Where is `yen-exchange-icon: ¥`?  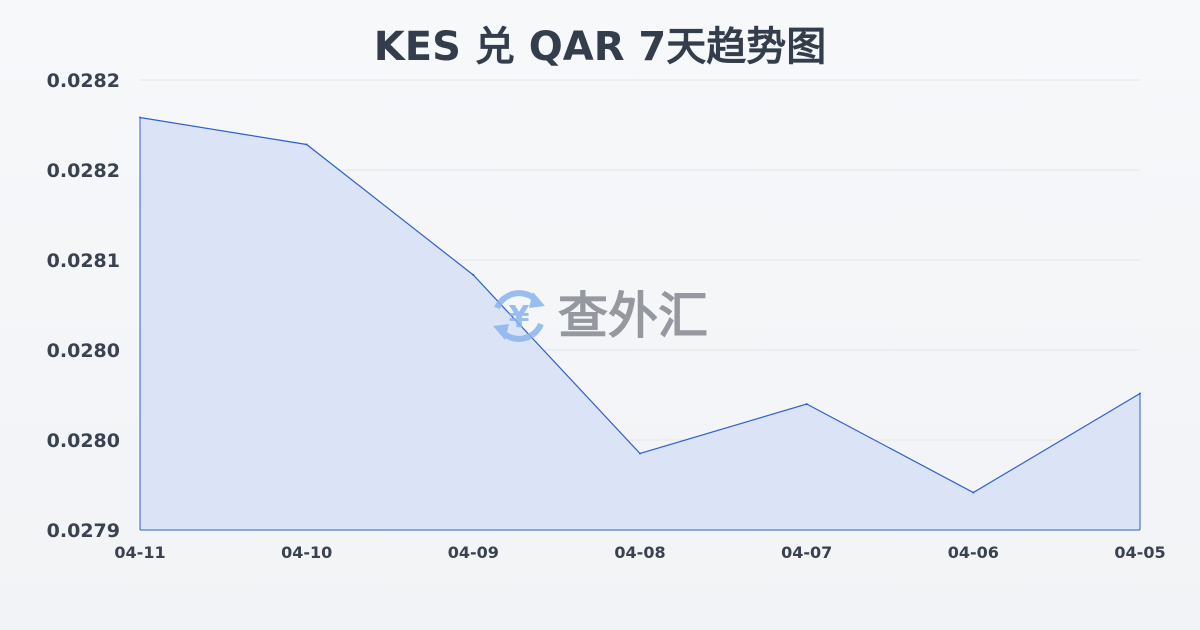
yen-exchange-icon: ¥ is located at coordinates (519, 316).